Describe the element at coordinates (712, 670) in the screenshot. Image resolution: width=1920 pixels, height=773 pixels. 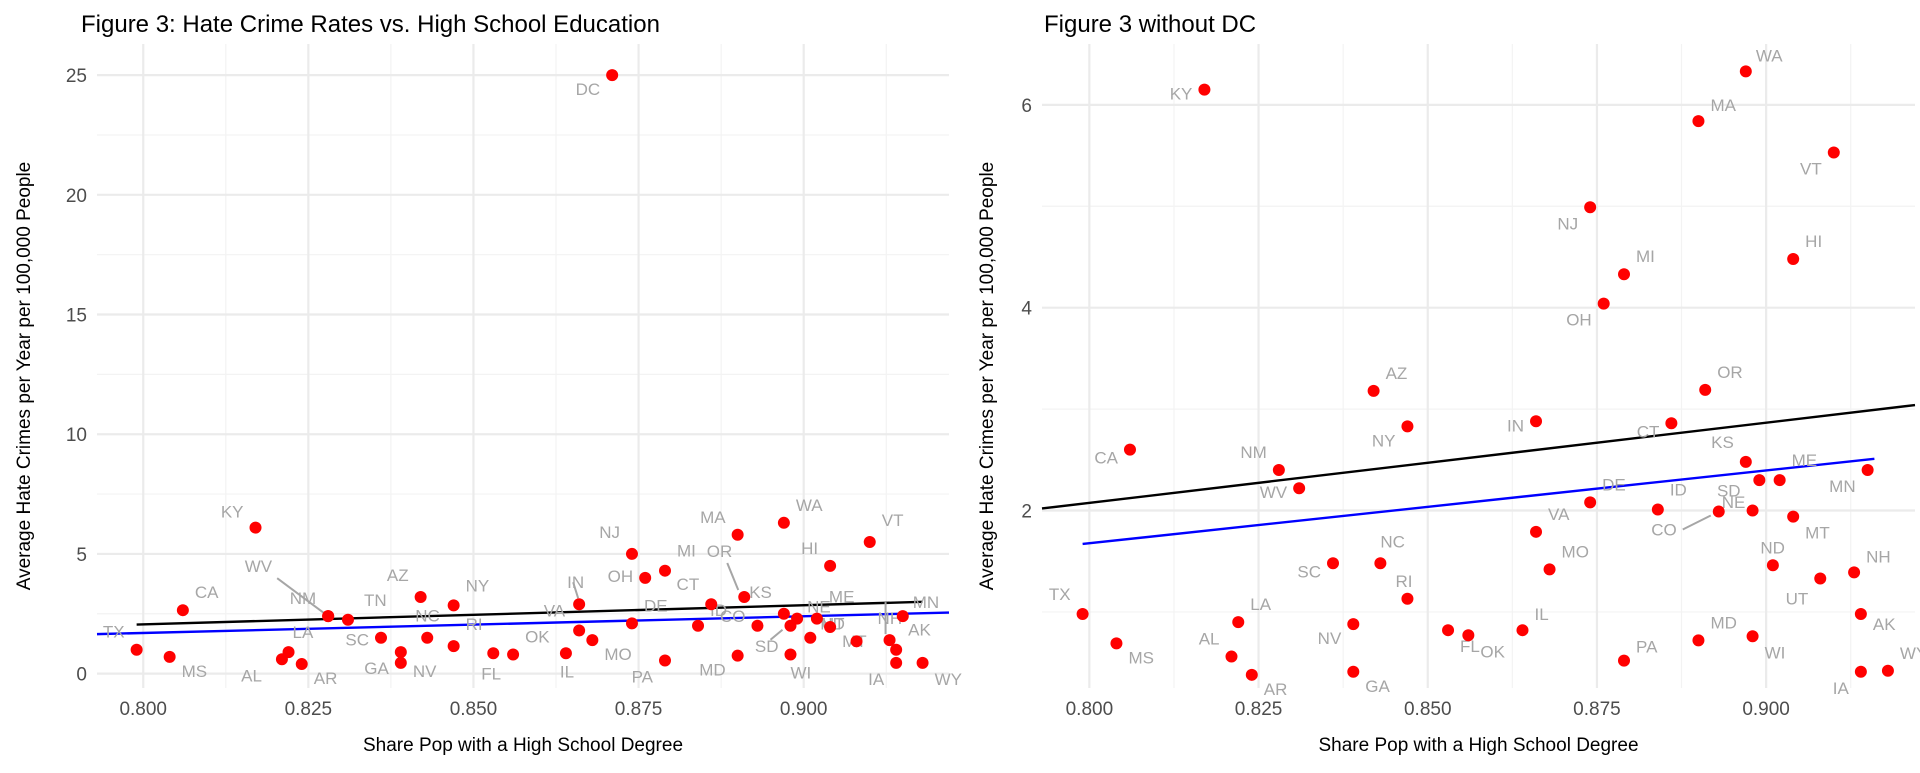
I see `point-label: MD` at that location.